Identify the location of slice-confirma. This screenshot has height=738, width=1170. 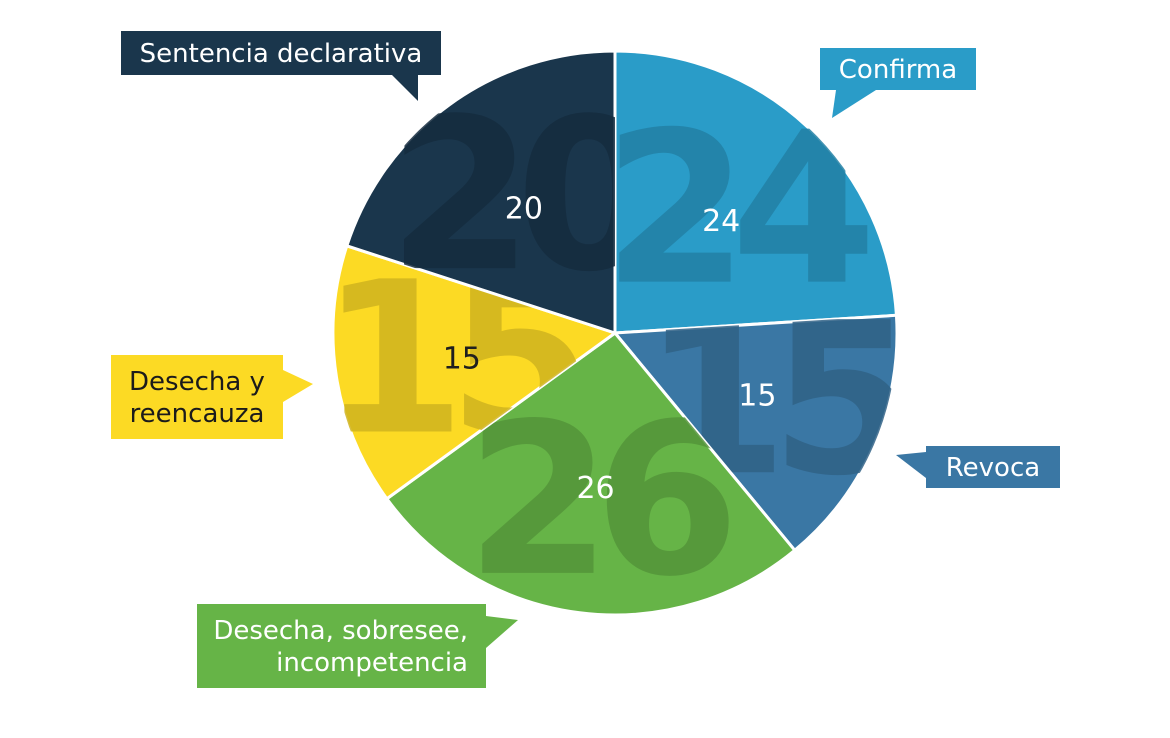
(756, 192).